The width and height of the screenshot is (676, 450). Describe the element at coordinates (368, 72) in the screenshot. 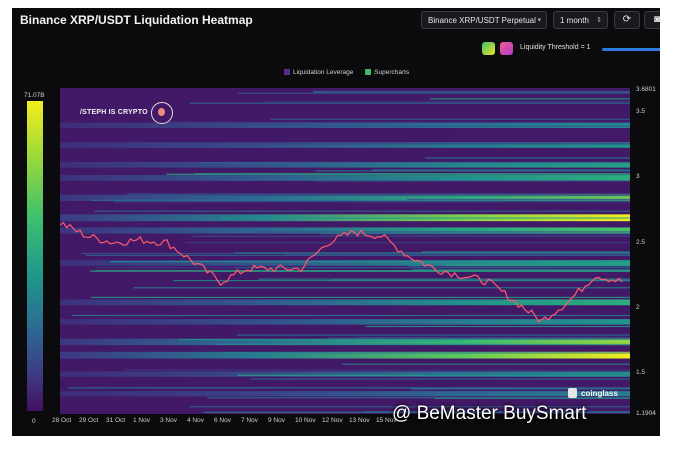

I see `legend-swatch-supercharts` at that location.